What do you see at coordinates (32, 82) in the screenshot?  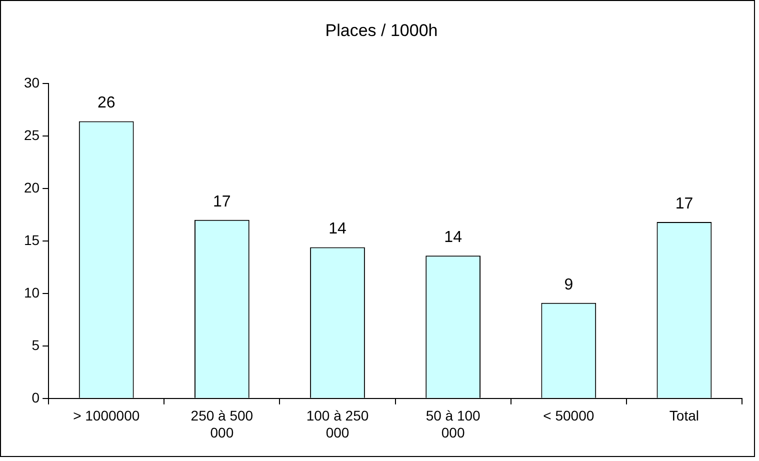 I see `y-tick-label: 30` at bounding box center [32, 82].